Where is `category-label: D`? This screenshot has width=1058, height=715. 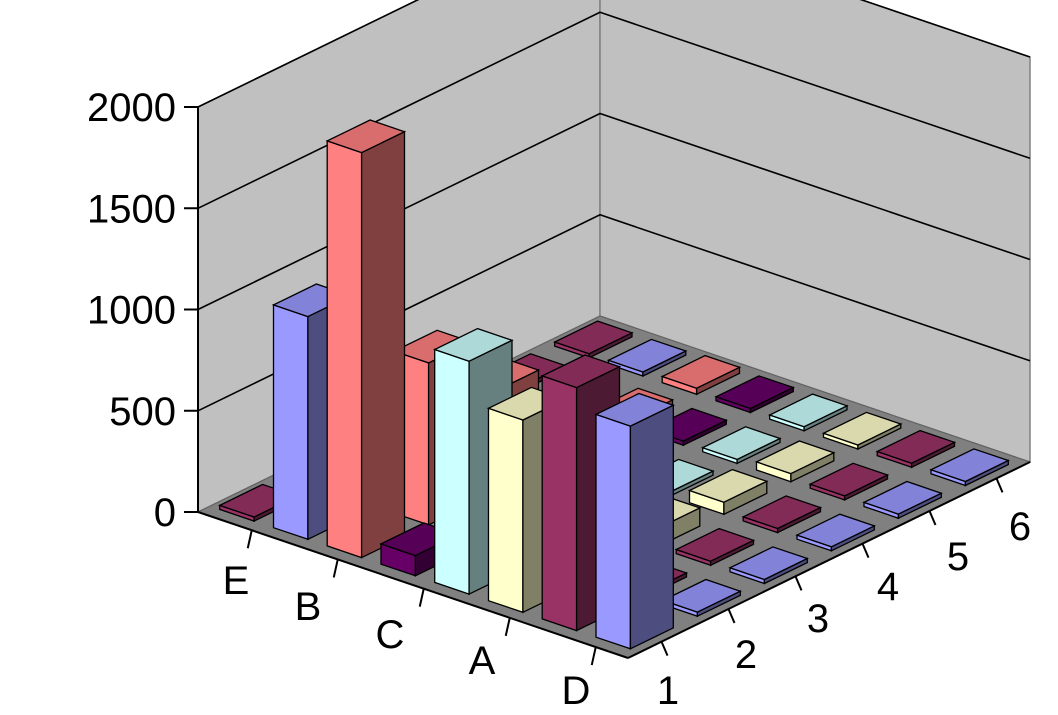 category-label: D is located at coordinates (576, 689).